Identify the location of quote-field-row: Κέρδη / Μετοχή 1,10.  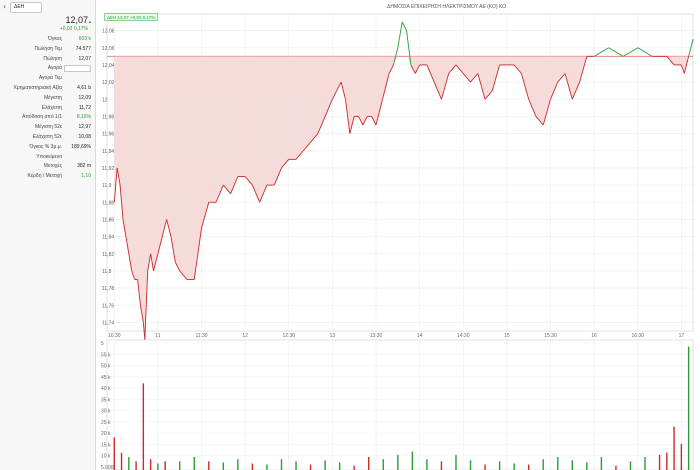
(48, 176).